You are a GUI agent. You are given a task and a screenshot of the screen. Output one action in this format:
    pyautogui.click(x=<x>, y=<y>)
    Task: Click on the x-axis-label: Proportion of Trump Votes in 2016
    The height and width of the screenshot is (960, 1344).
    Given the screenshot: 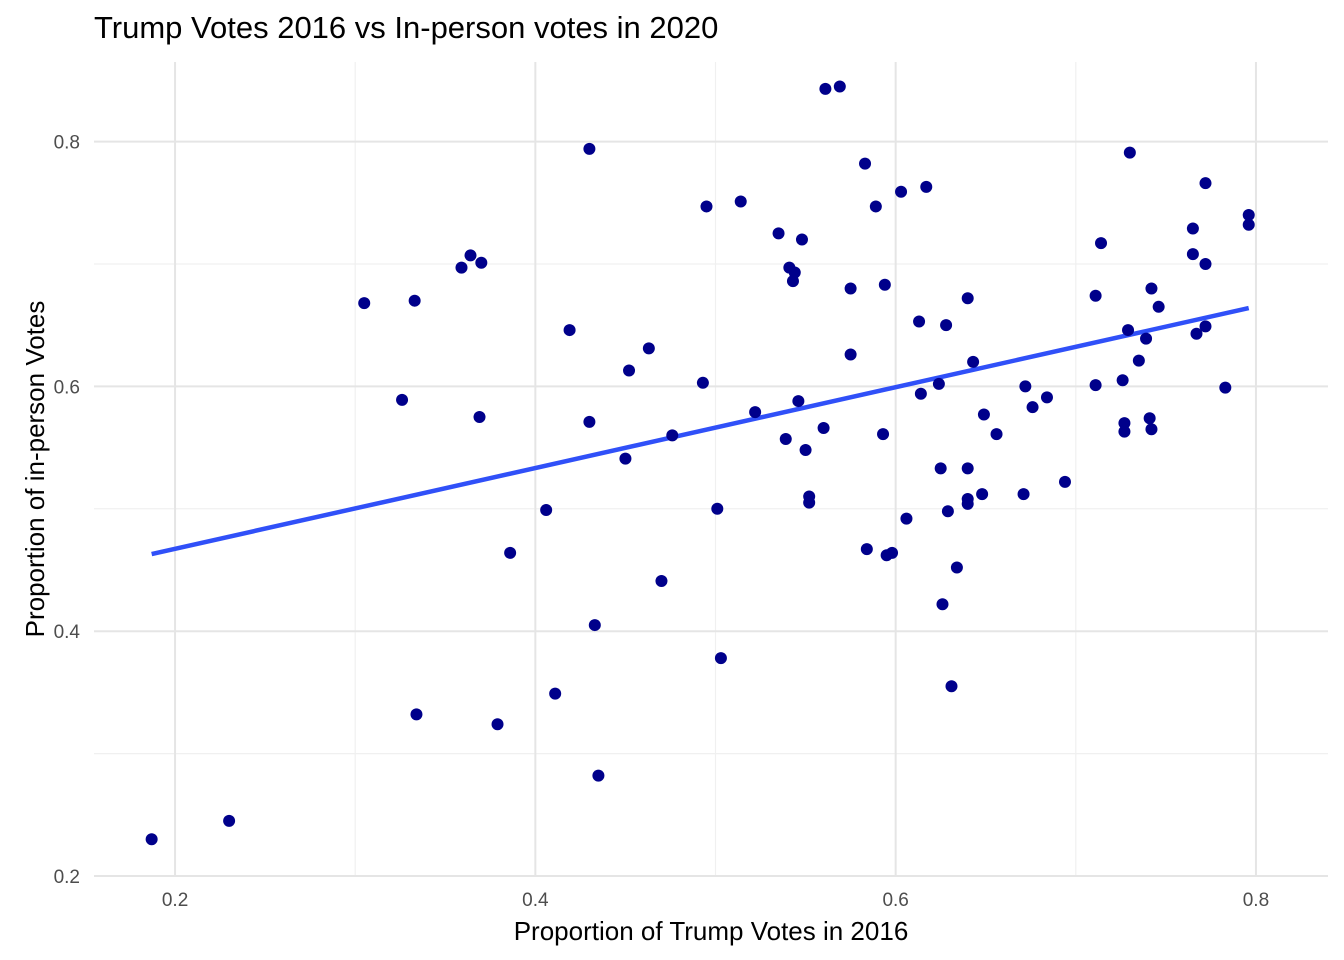 What is the action you would take?
    pyautogui.click(x=711, y=931)
    